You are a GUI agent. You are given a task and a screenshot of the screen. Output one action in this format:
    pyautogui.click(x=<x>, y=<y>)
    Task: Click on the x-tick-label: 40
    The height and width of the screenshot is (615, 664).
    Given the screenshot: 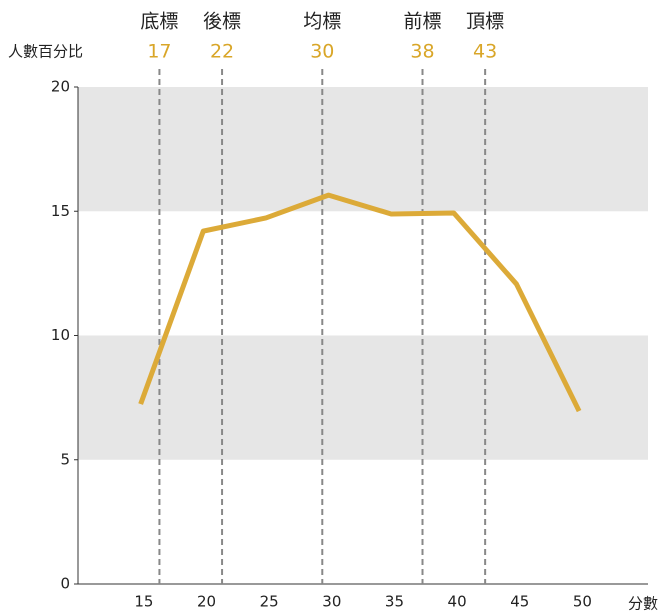 What is the action you would take?
    pyautogui.click(x=457, y=602)
    